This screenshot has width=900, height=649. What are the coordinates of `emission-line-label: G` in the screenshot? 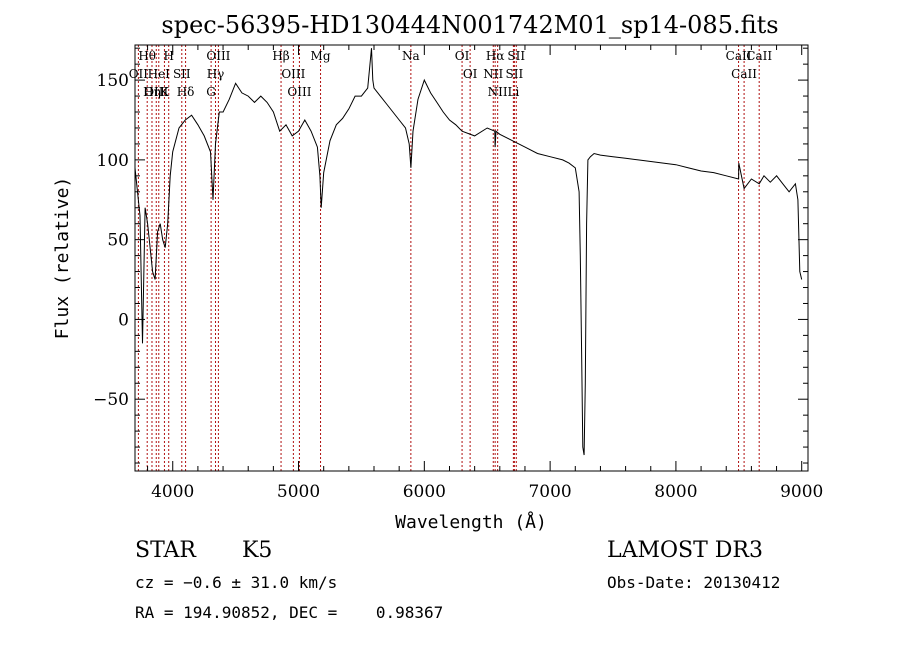 It's located at (211, 92).